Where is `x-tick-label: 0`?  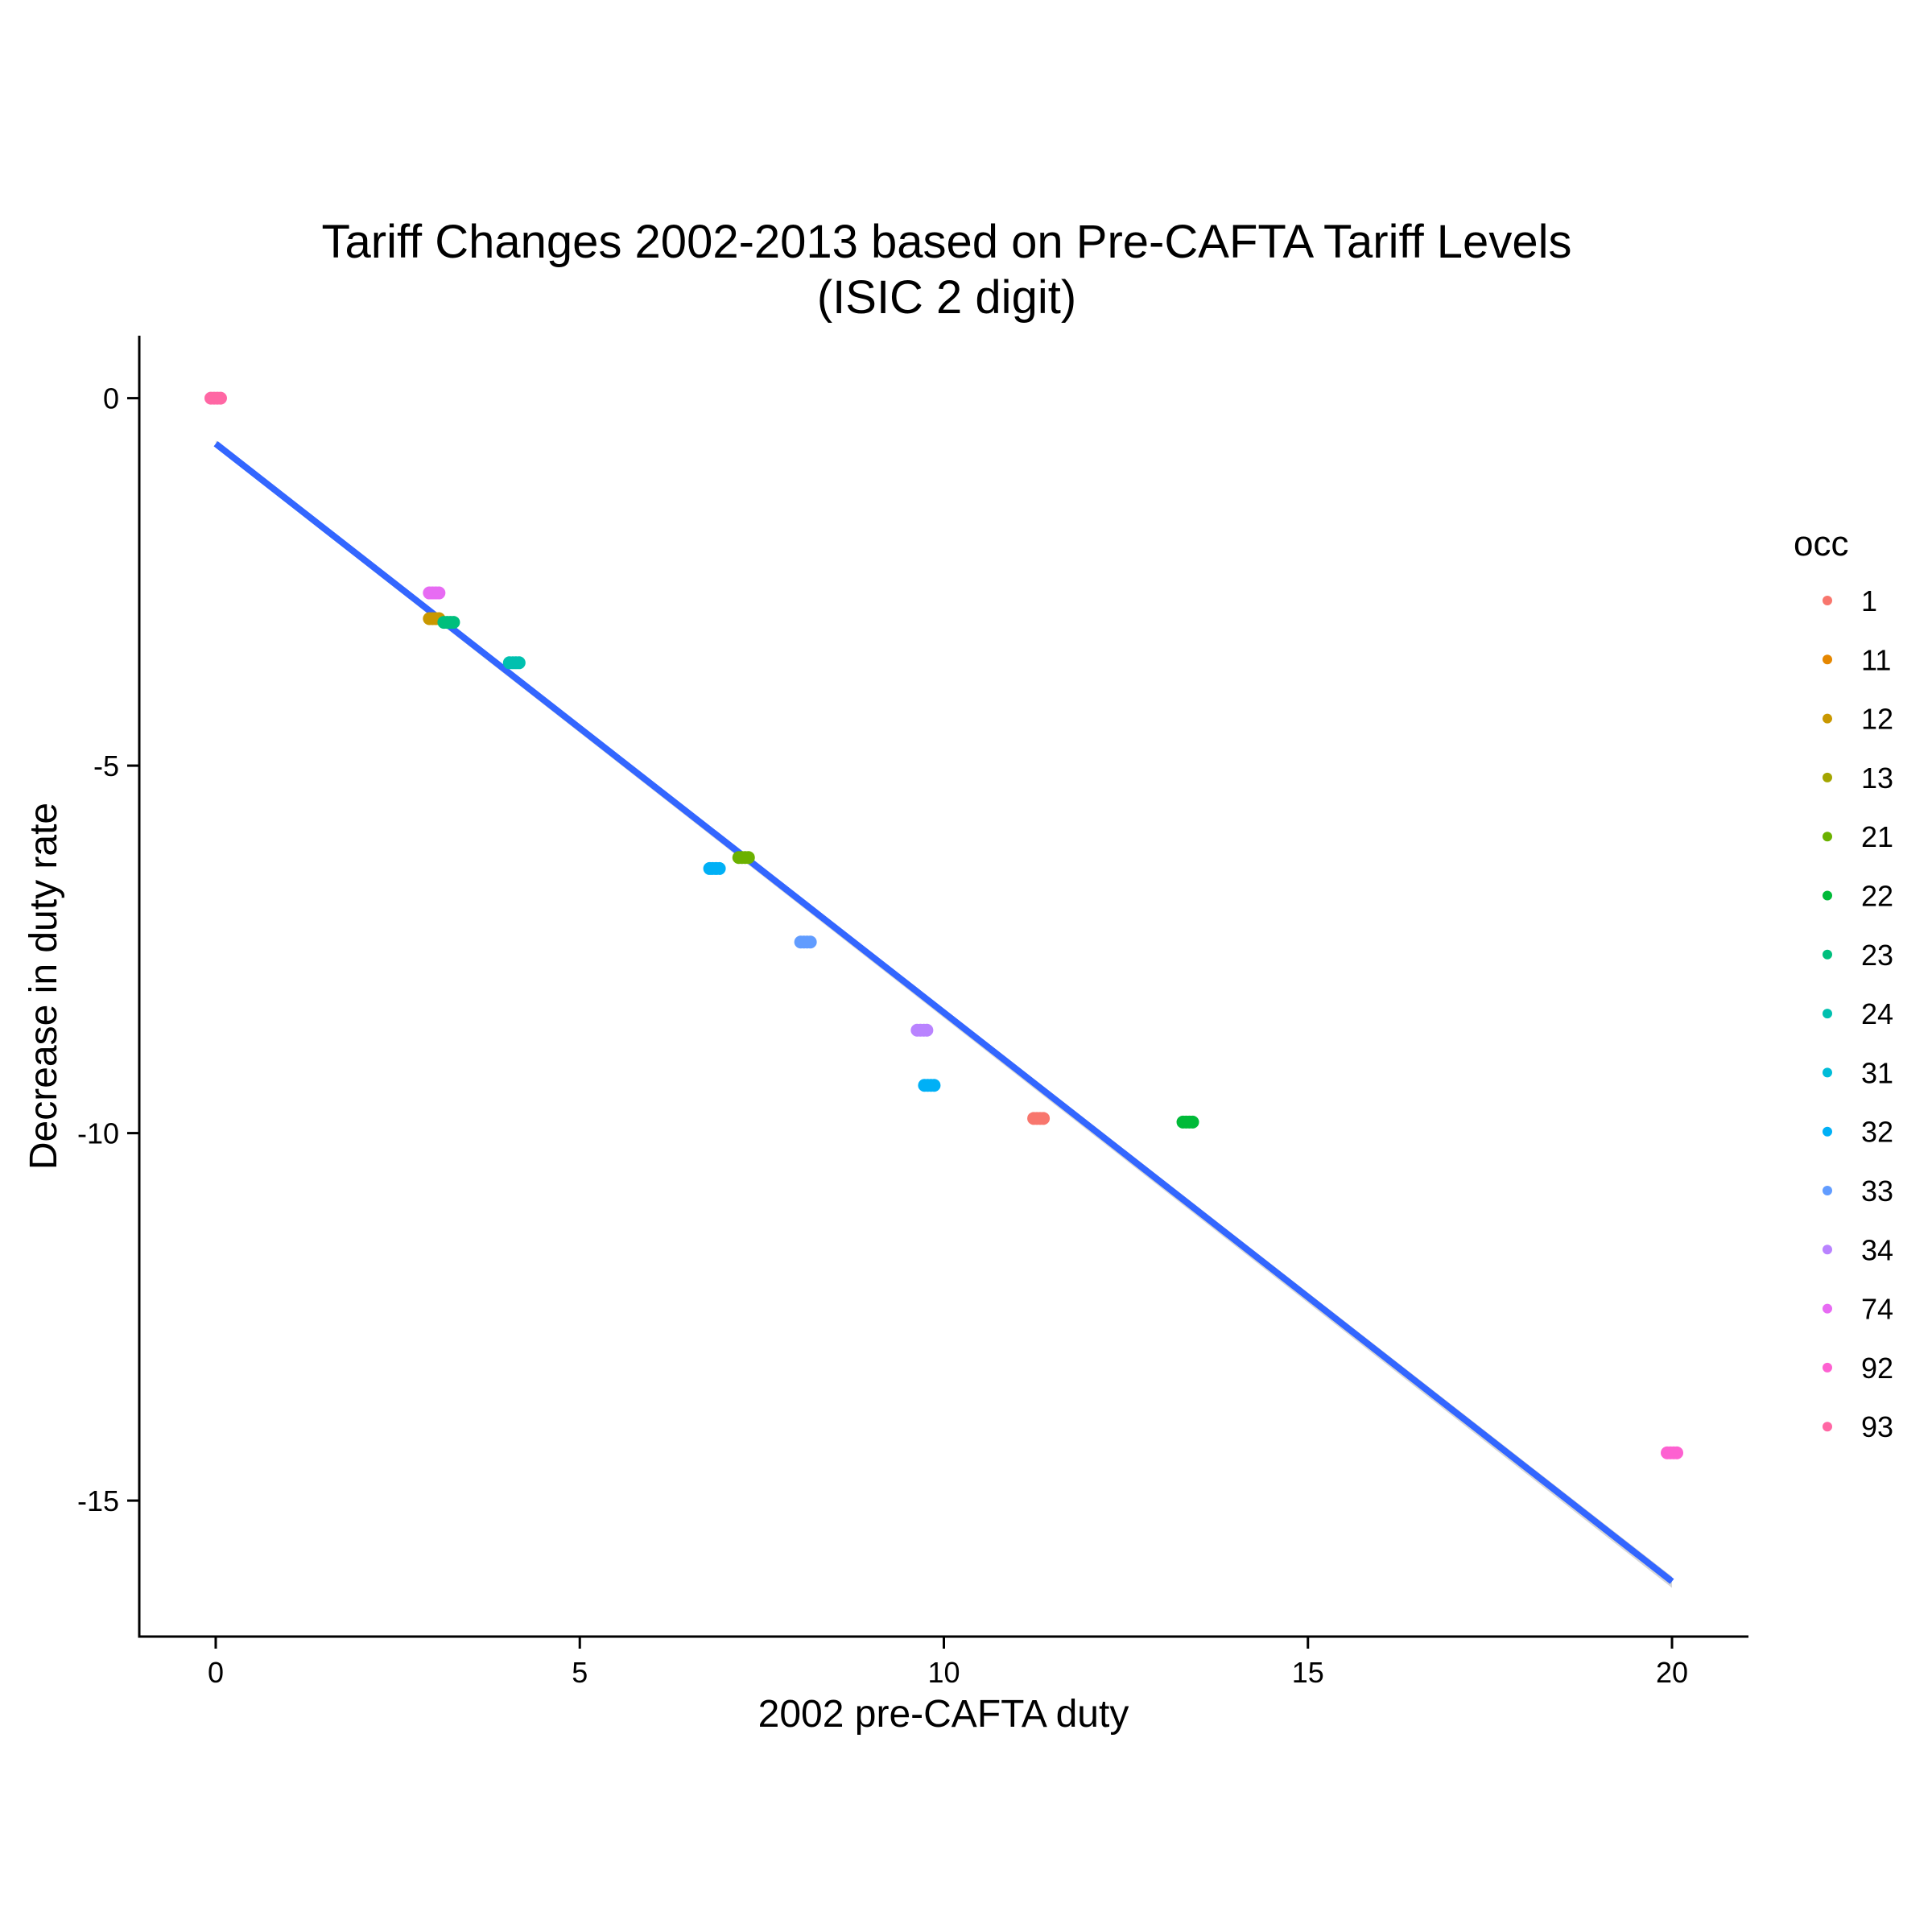 x-tick-label: 0 is located at coordinates (216, 1672).